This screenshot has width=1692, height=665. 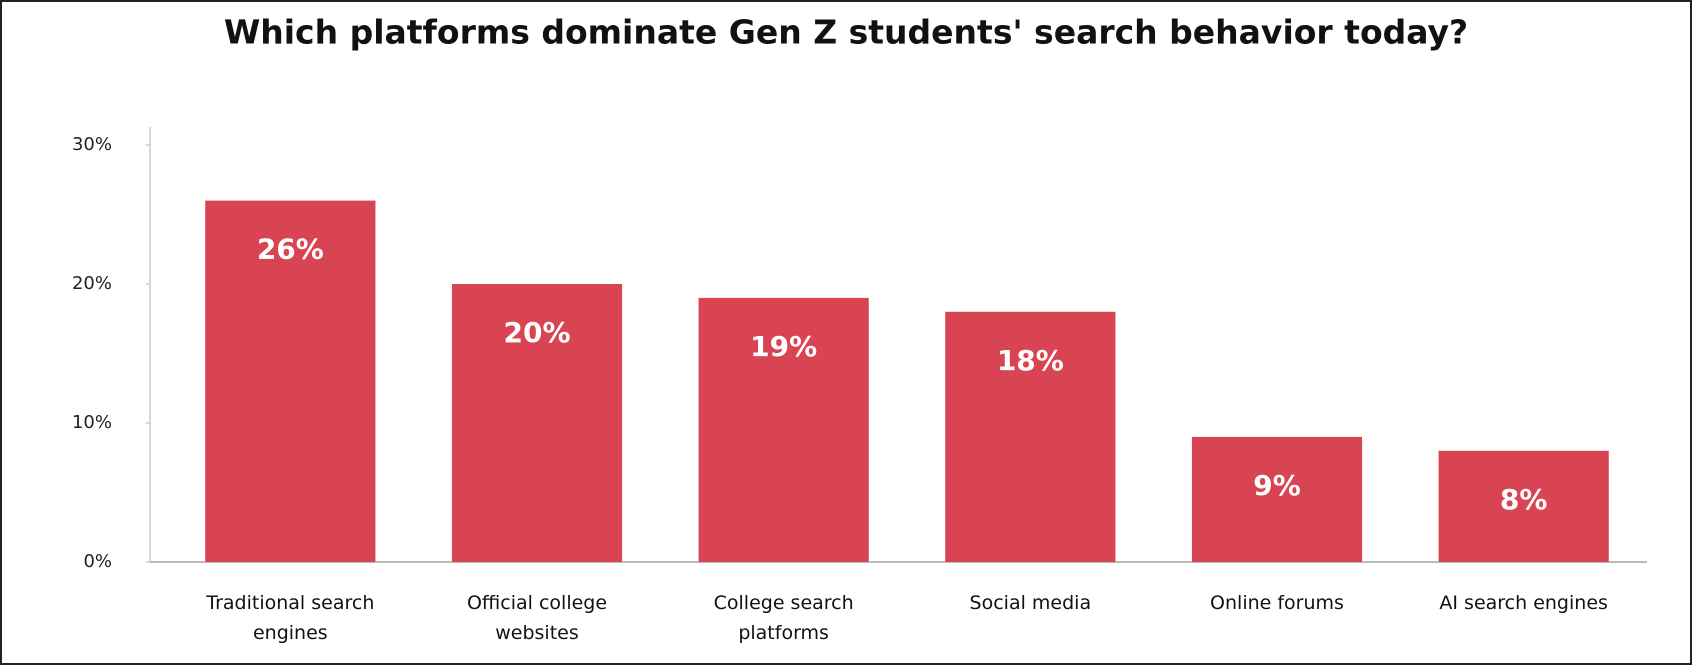 I want to click on value-label: 20%, so click(x=536, y=332).